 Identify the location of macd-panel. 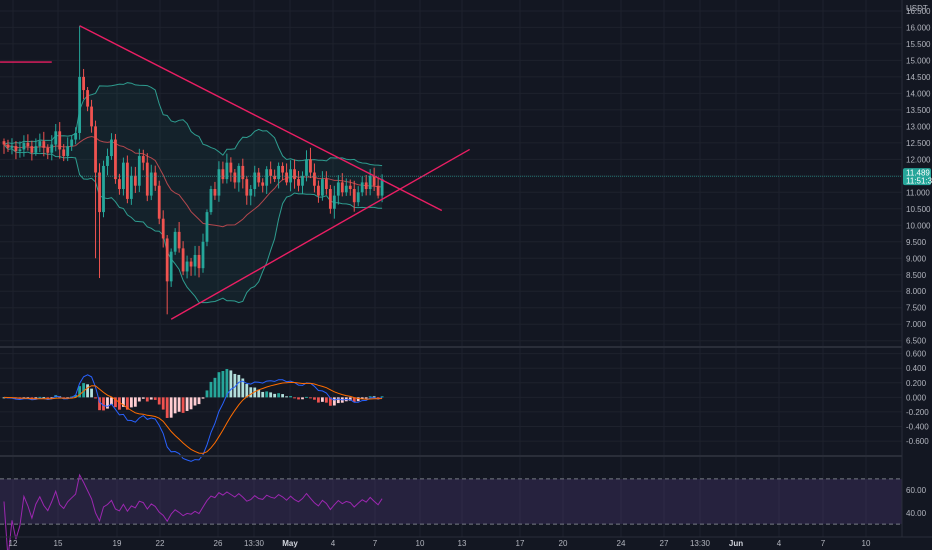
(193, 415).